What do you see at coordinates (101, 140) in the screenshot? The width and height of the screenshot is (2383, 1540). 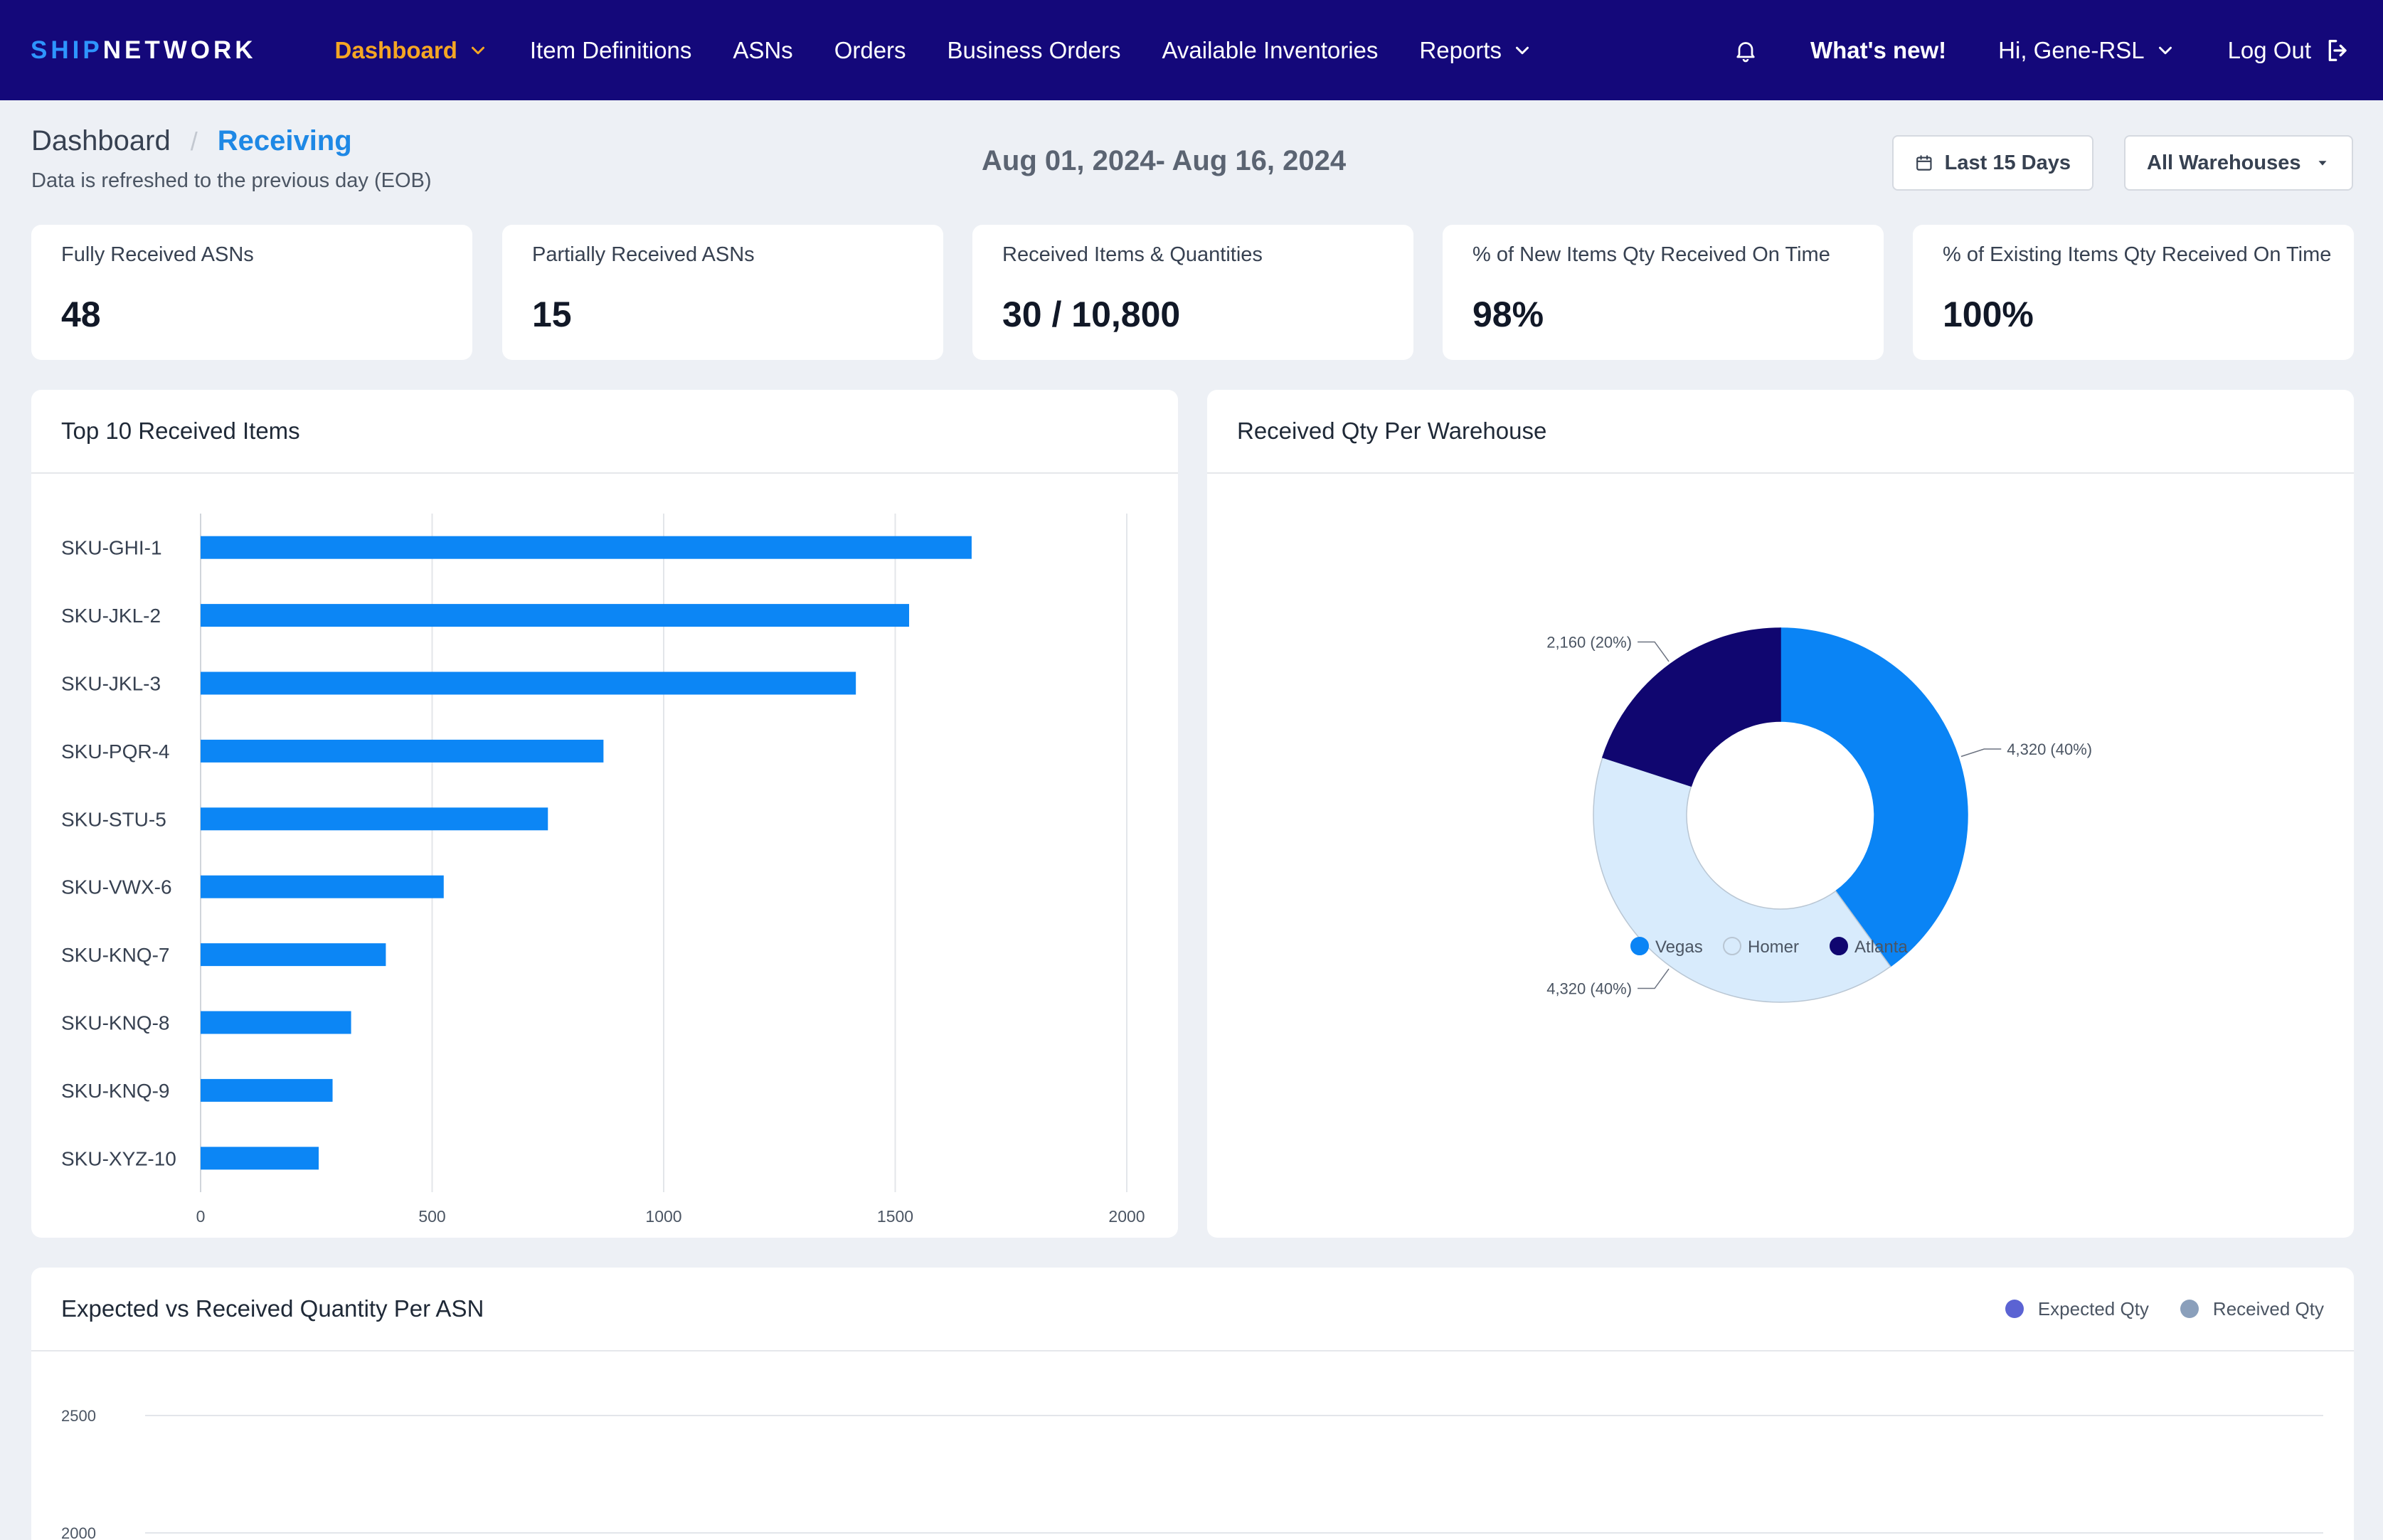 I see `breadcrumb-dashboard: Dashboard` at bounding box center [101, 140].